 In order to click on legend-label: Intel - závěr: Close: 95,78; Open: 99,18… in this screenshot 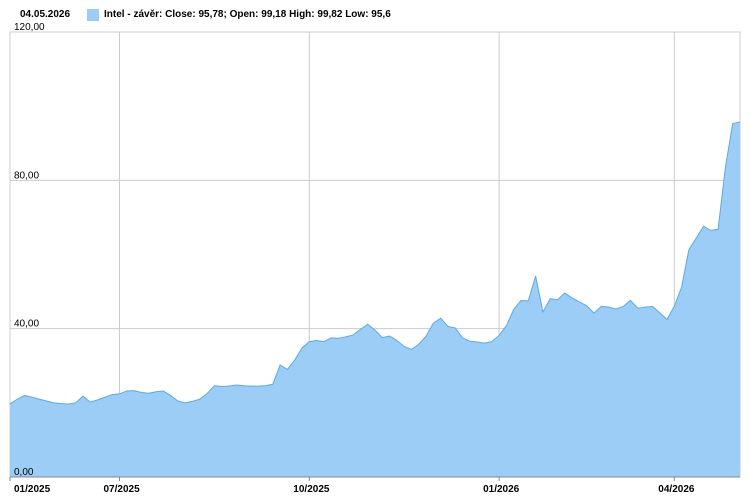, I will do `click(247, 14)`.